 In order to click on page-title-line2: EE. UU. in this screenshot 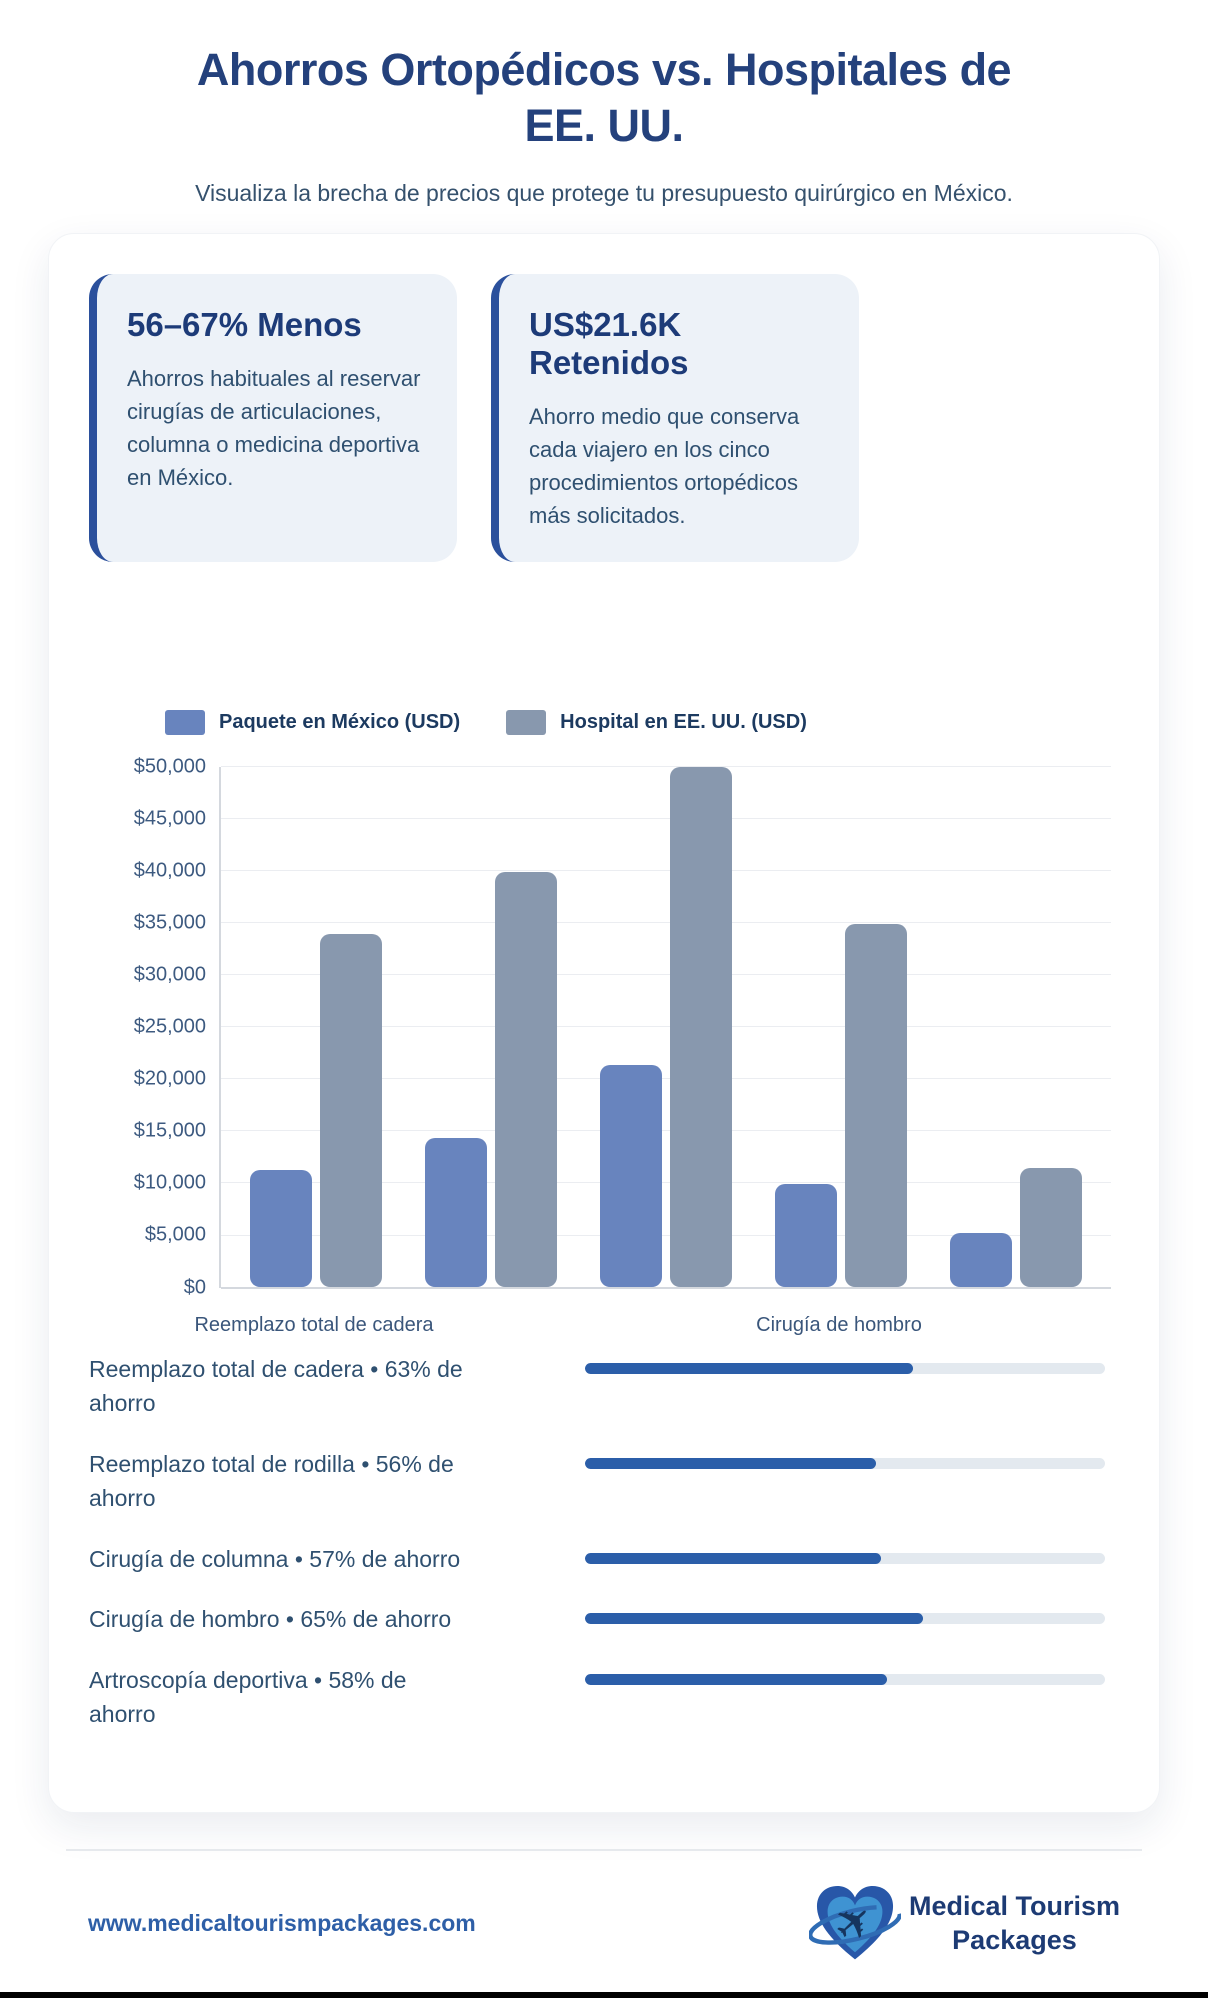, I will do `click(604, 125)`.